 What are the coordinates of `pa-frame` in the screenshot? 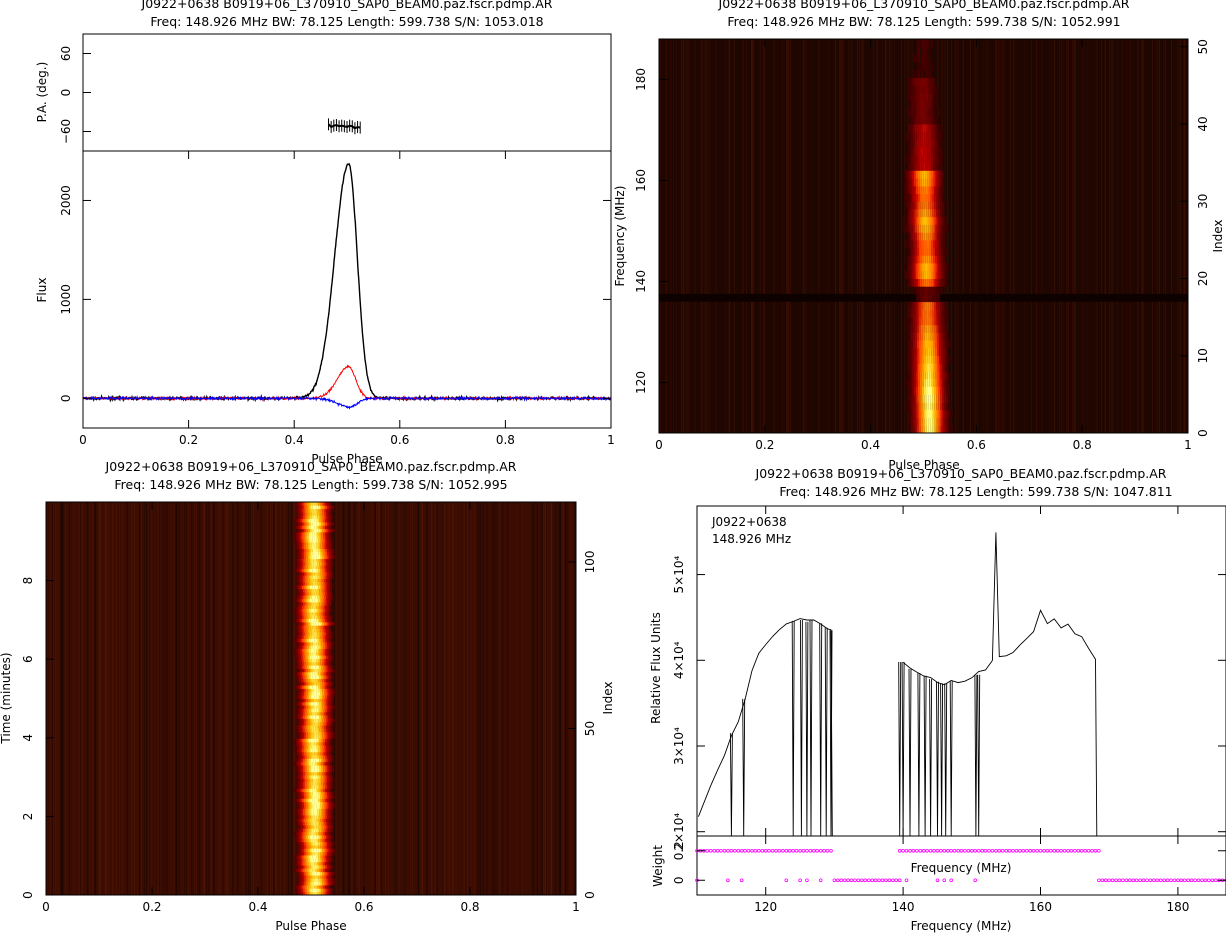 It's located at (347, 92).